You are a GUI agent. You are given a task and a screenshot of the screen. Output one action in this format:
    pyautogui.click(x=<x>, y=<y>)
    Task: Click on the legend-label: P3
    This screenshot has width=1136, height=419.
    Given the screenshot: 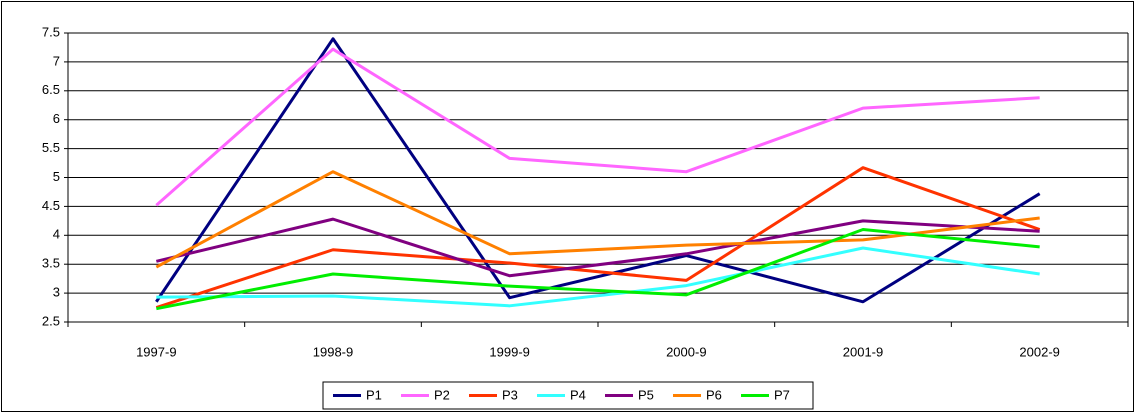 What is the action you would take?
    pyautogui.click(x=510, y=394)
    